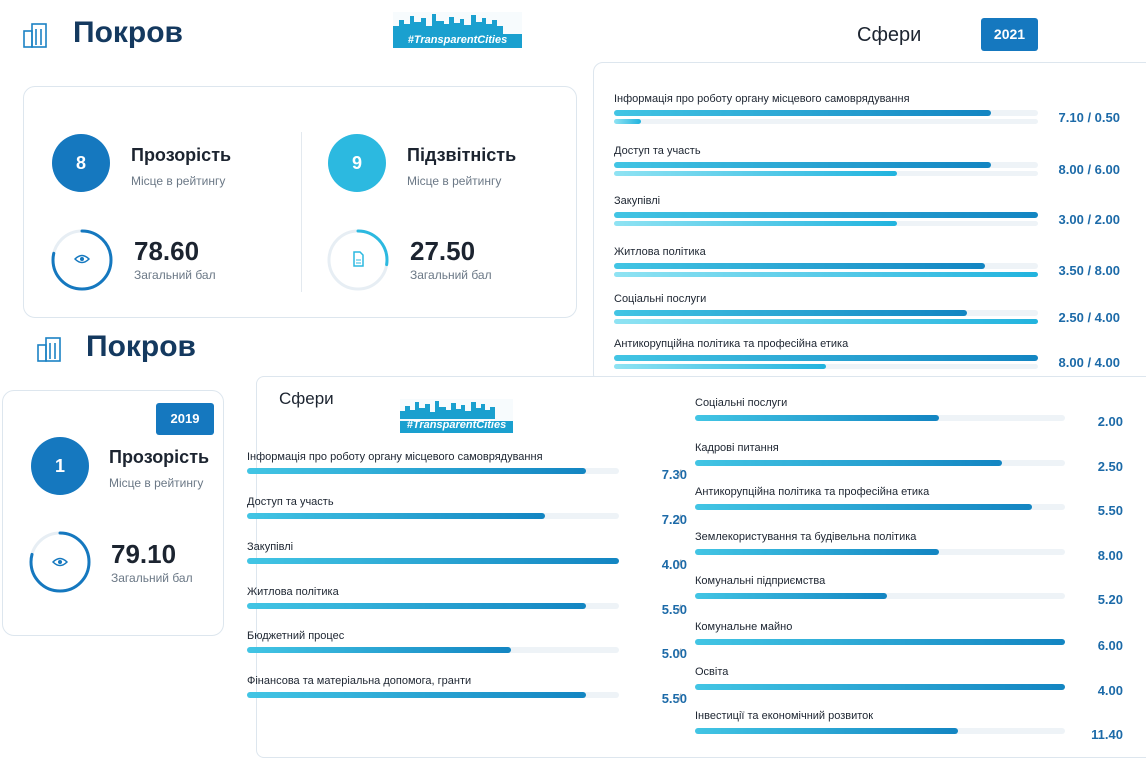 Image resolution: width=1146 pixels, height=758 pixels. What do you see at coordinates (744, 627) in the screenshot?
I see `sphere-name: Комунальне майно` at bounding box center [744, 627].